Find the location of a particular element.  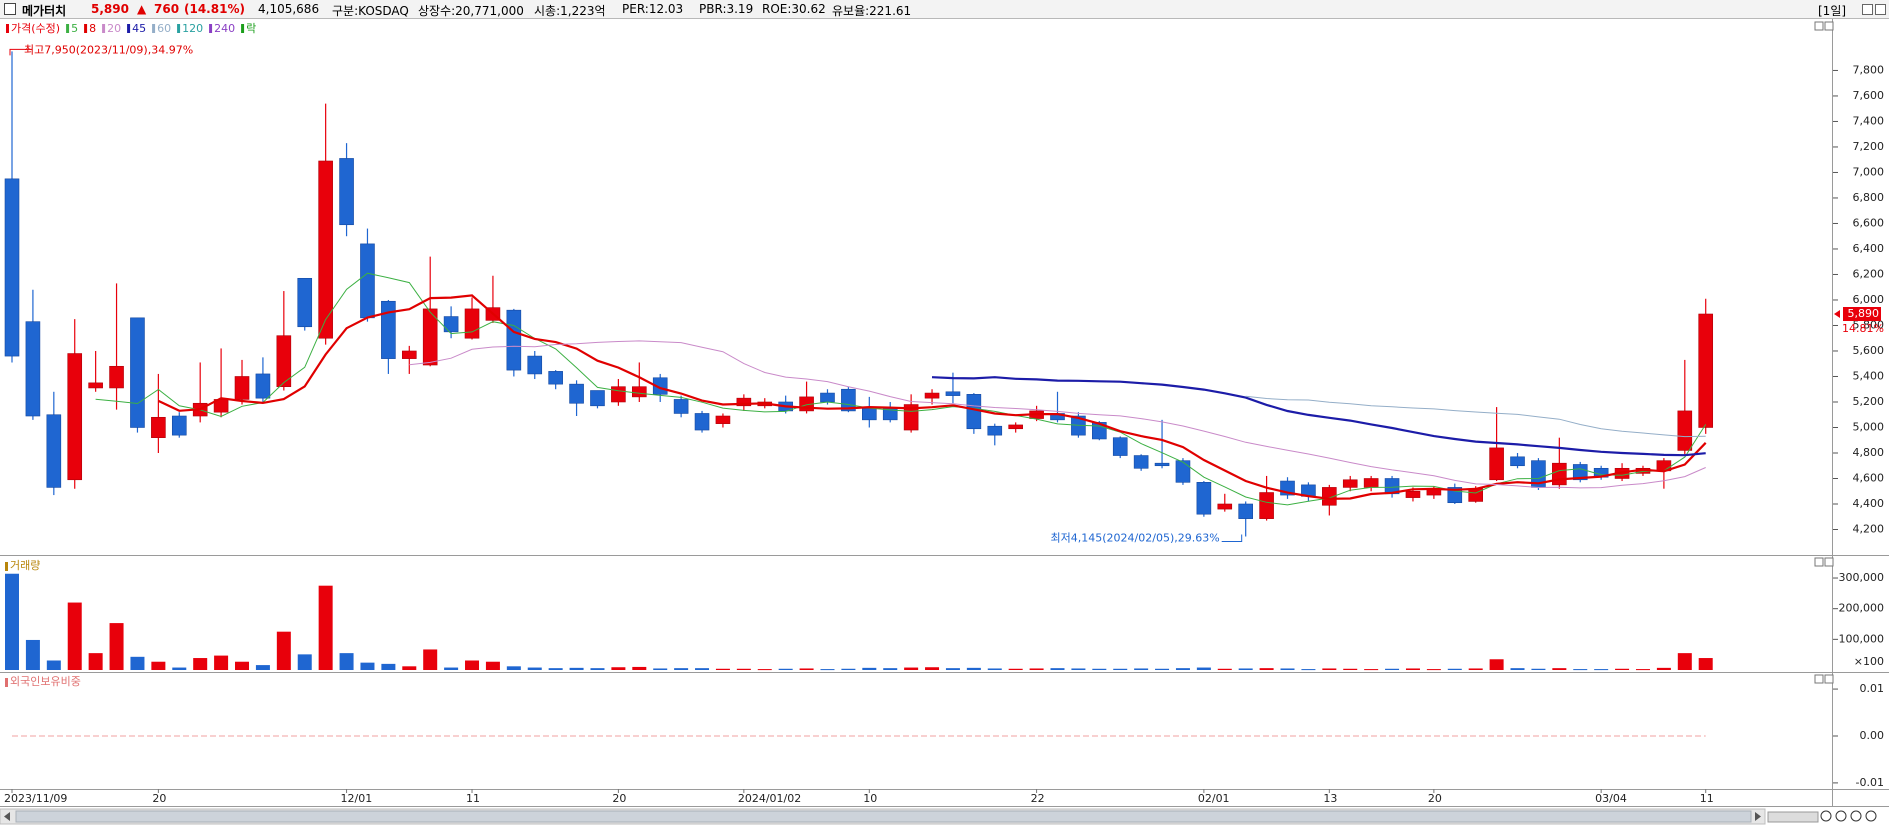

scrollbar is located at coordinates (938, 816).